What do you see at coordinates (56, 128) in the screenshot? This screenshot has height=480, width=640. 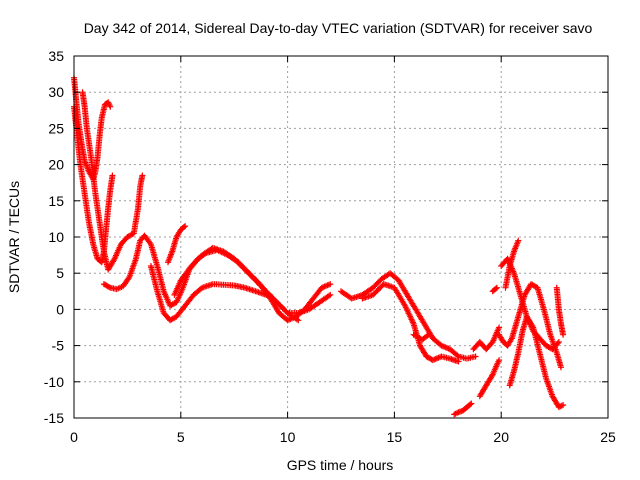 I see `y-tick-label: 25` at bounding box center [56, 128].